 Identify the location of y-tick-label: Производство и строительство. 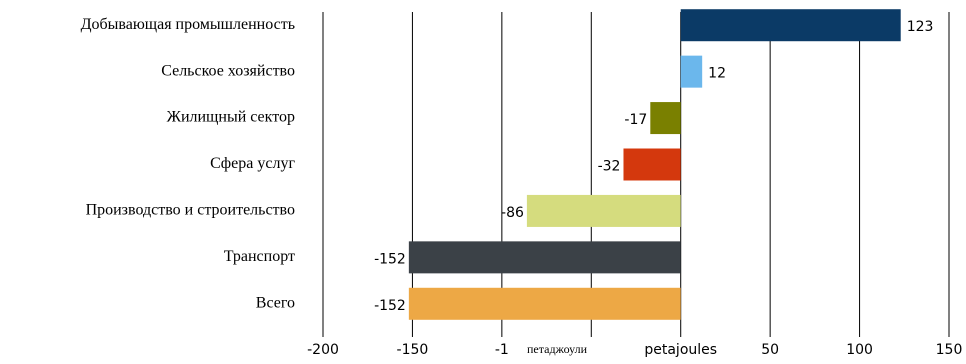
(190, 210).